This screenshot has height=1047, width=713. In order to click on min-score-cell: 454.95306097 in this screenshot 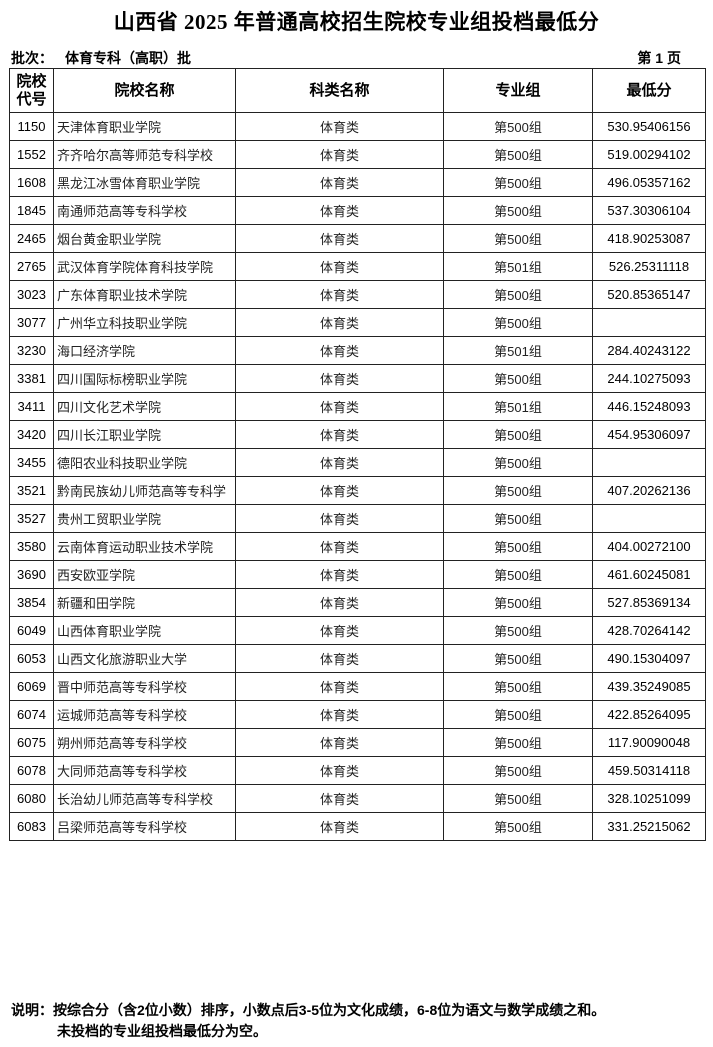, I will do `click(649, 434)`.